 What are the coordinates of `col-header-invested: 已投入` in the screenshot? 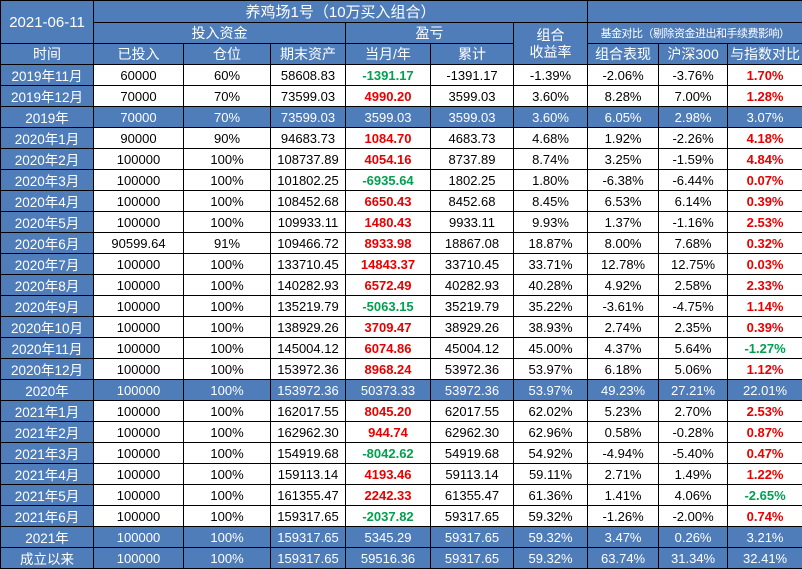 It's located at (139, 54).